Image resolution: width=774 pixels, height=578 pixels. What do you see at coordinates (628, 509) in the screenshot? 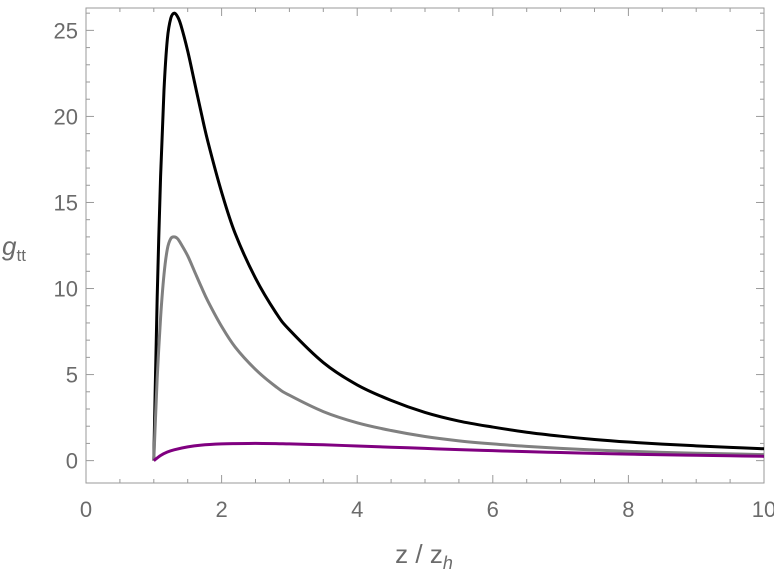
I see `x-tick-label: 8` at bounding box center [628, 509].